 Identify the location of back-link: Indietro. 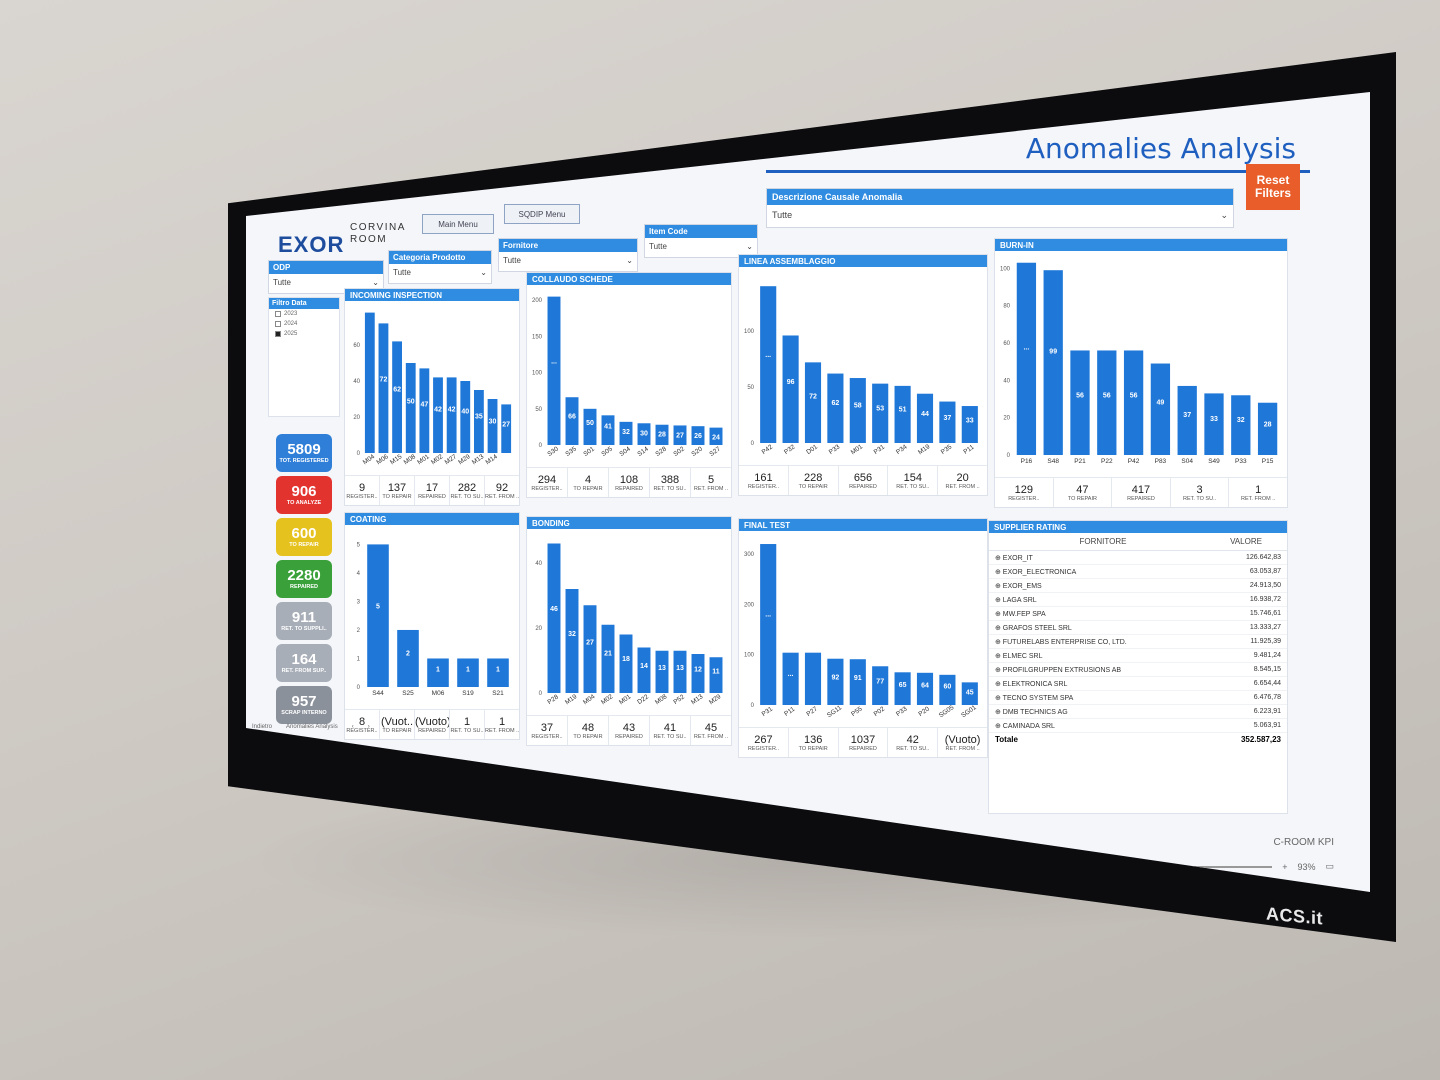
(262, 727).